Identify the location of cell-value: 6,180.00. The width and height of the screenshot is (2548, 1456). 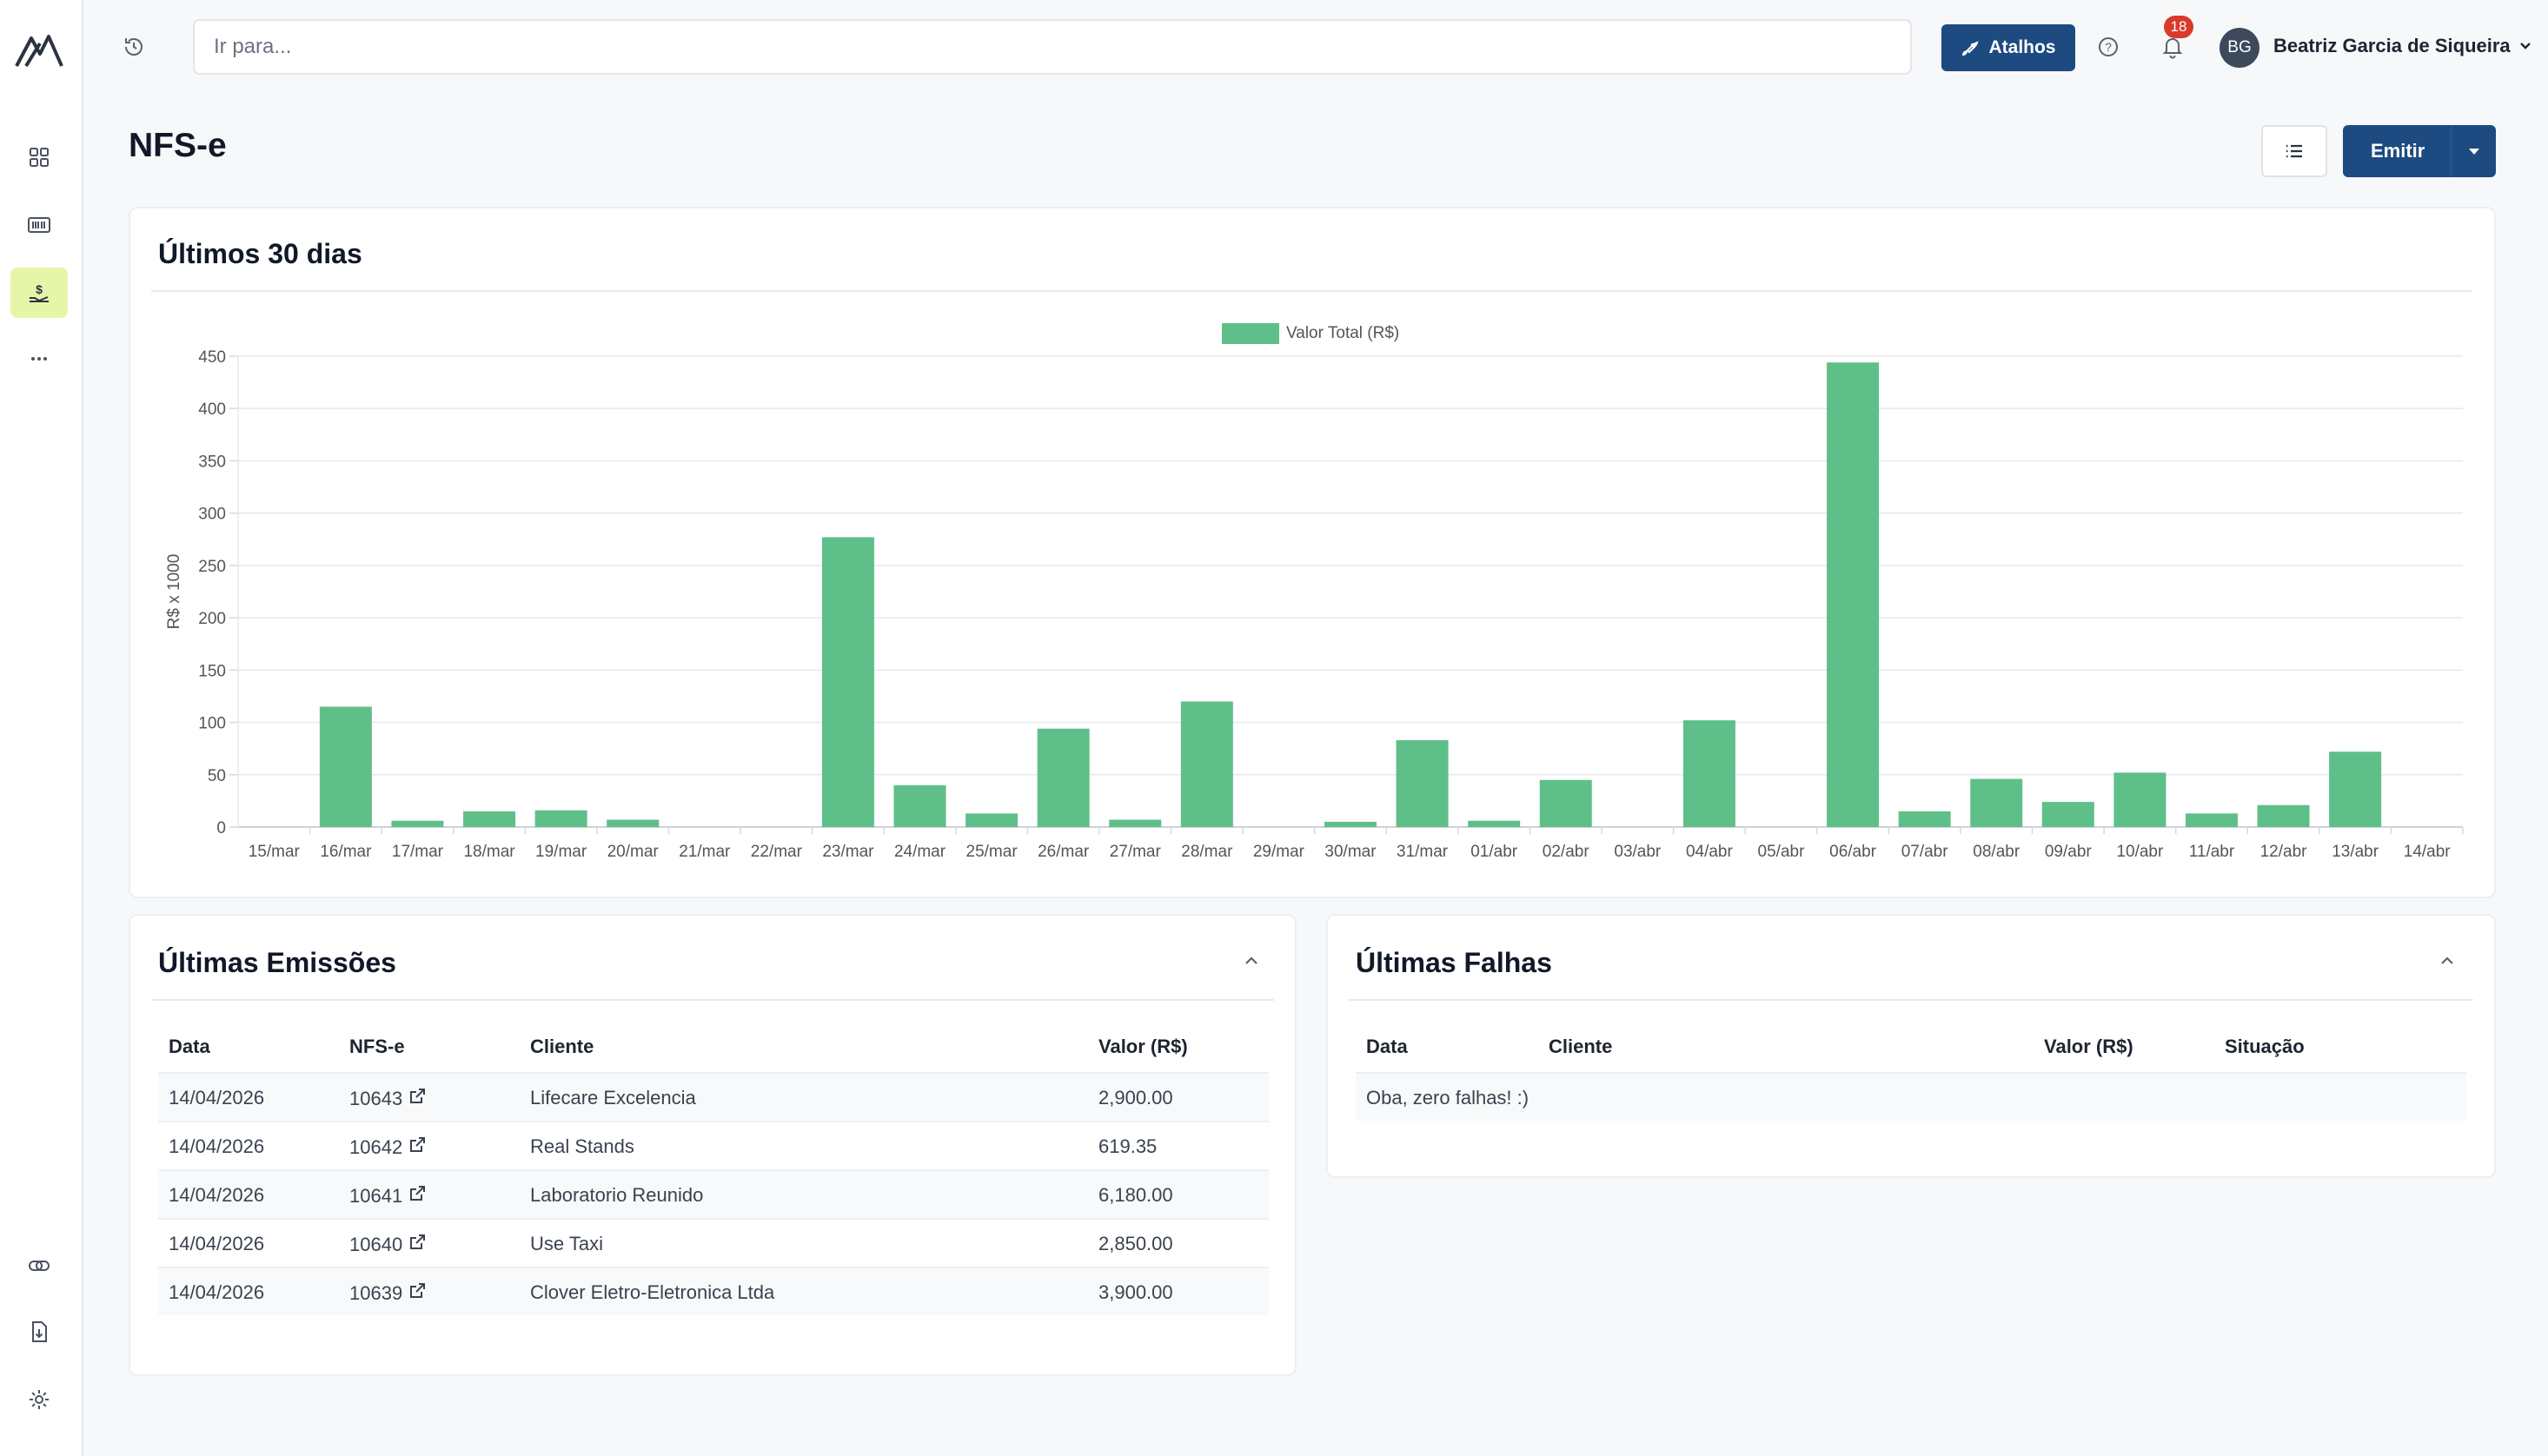
(1136, 1195).